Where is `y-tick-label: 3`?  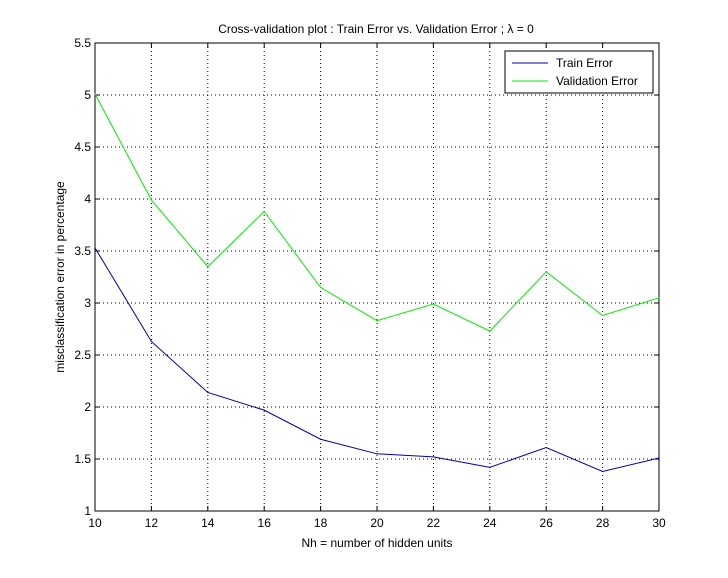 y-tick-label: 3 is located at coordinates (87, 303).